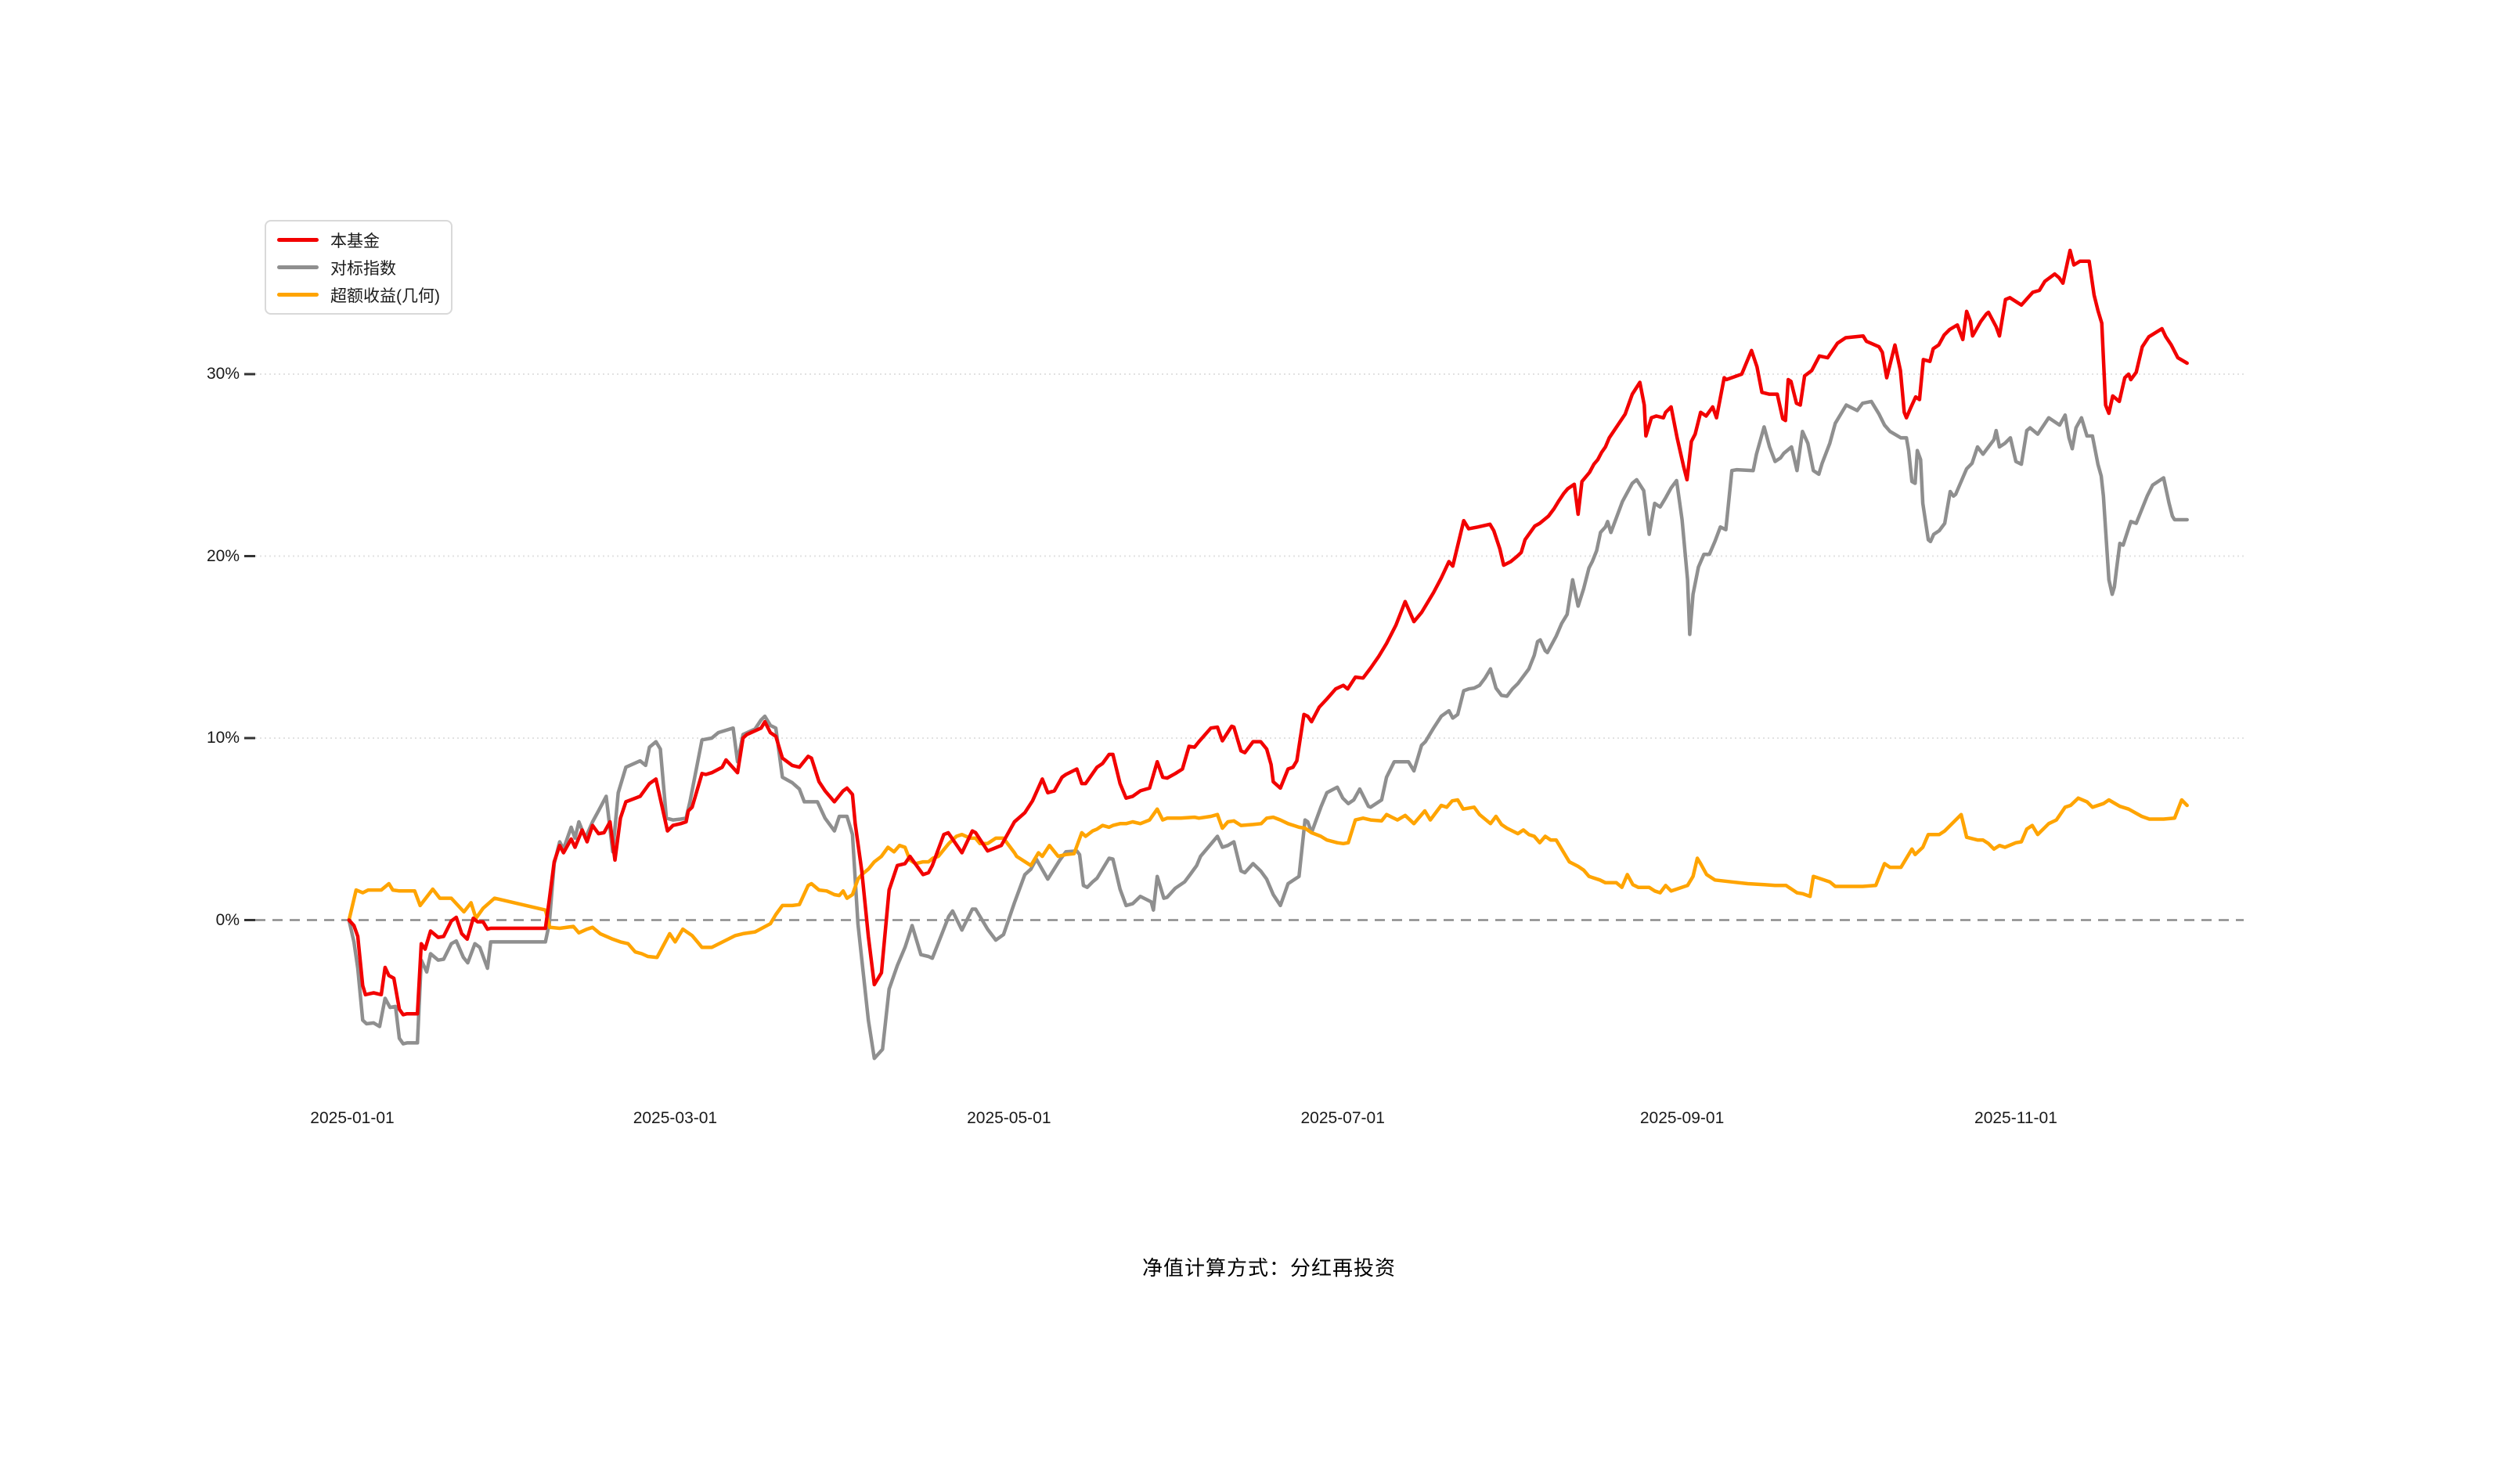  What do you see at coordinates (352, 1118) in the screenshot?
I see `x-axis-label-2025-01-01: 2025-01-01` at bounding box center [352, 1118].